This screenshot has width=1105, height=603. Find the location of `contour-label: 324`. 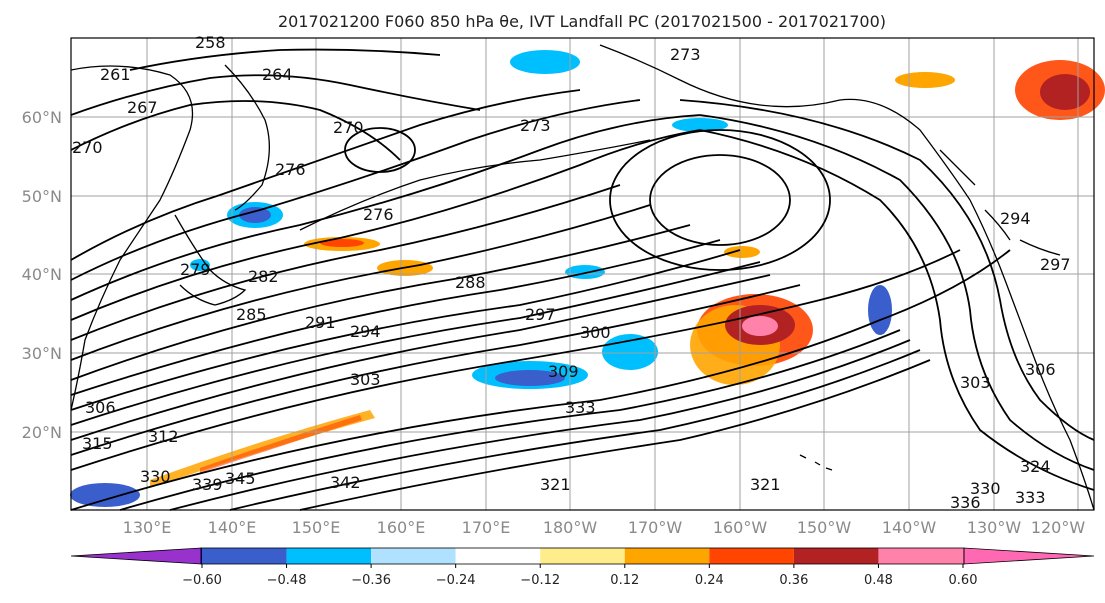

contour-label: 324 is located at coordinates (1035, 466).